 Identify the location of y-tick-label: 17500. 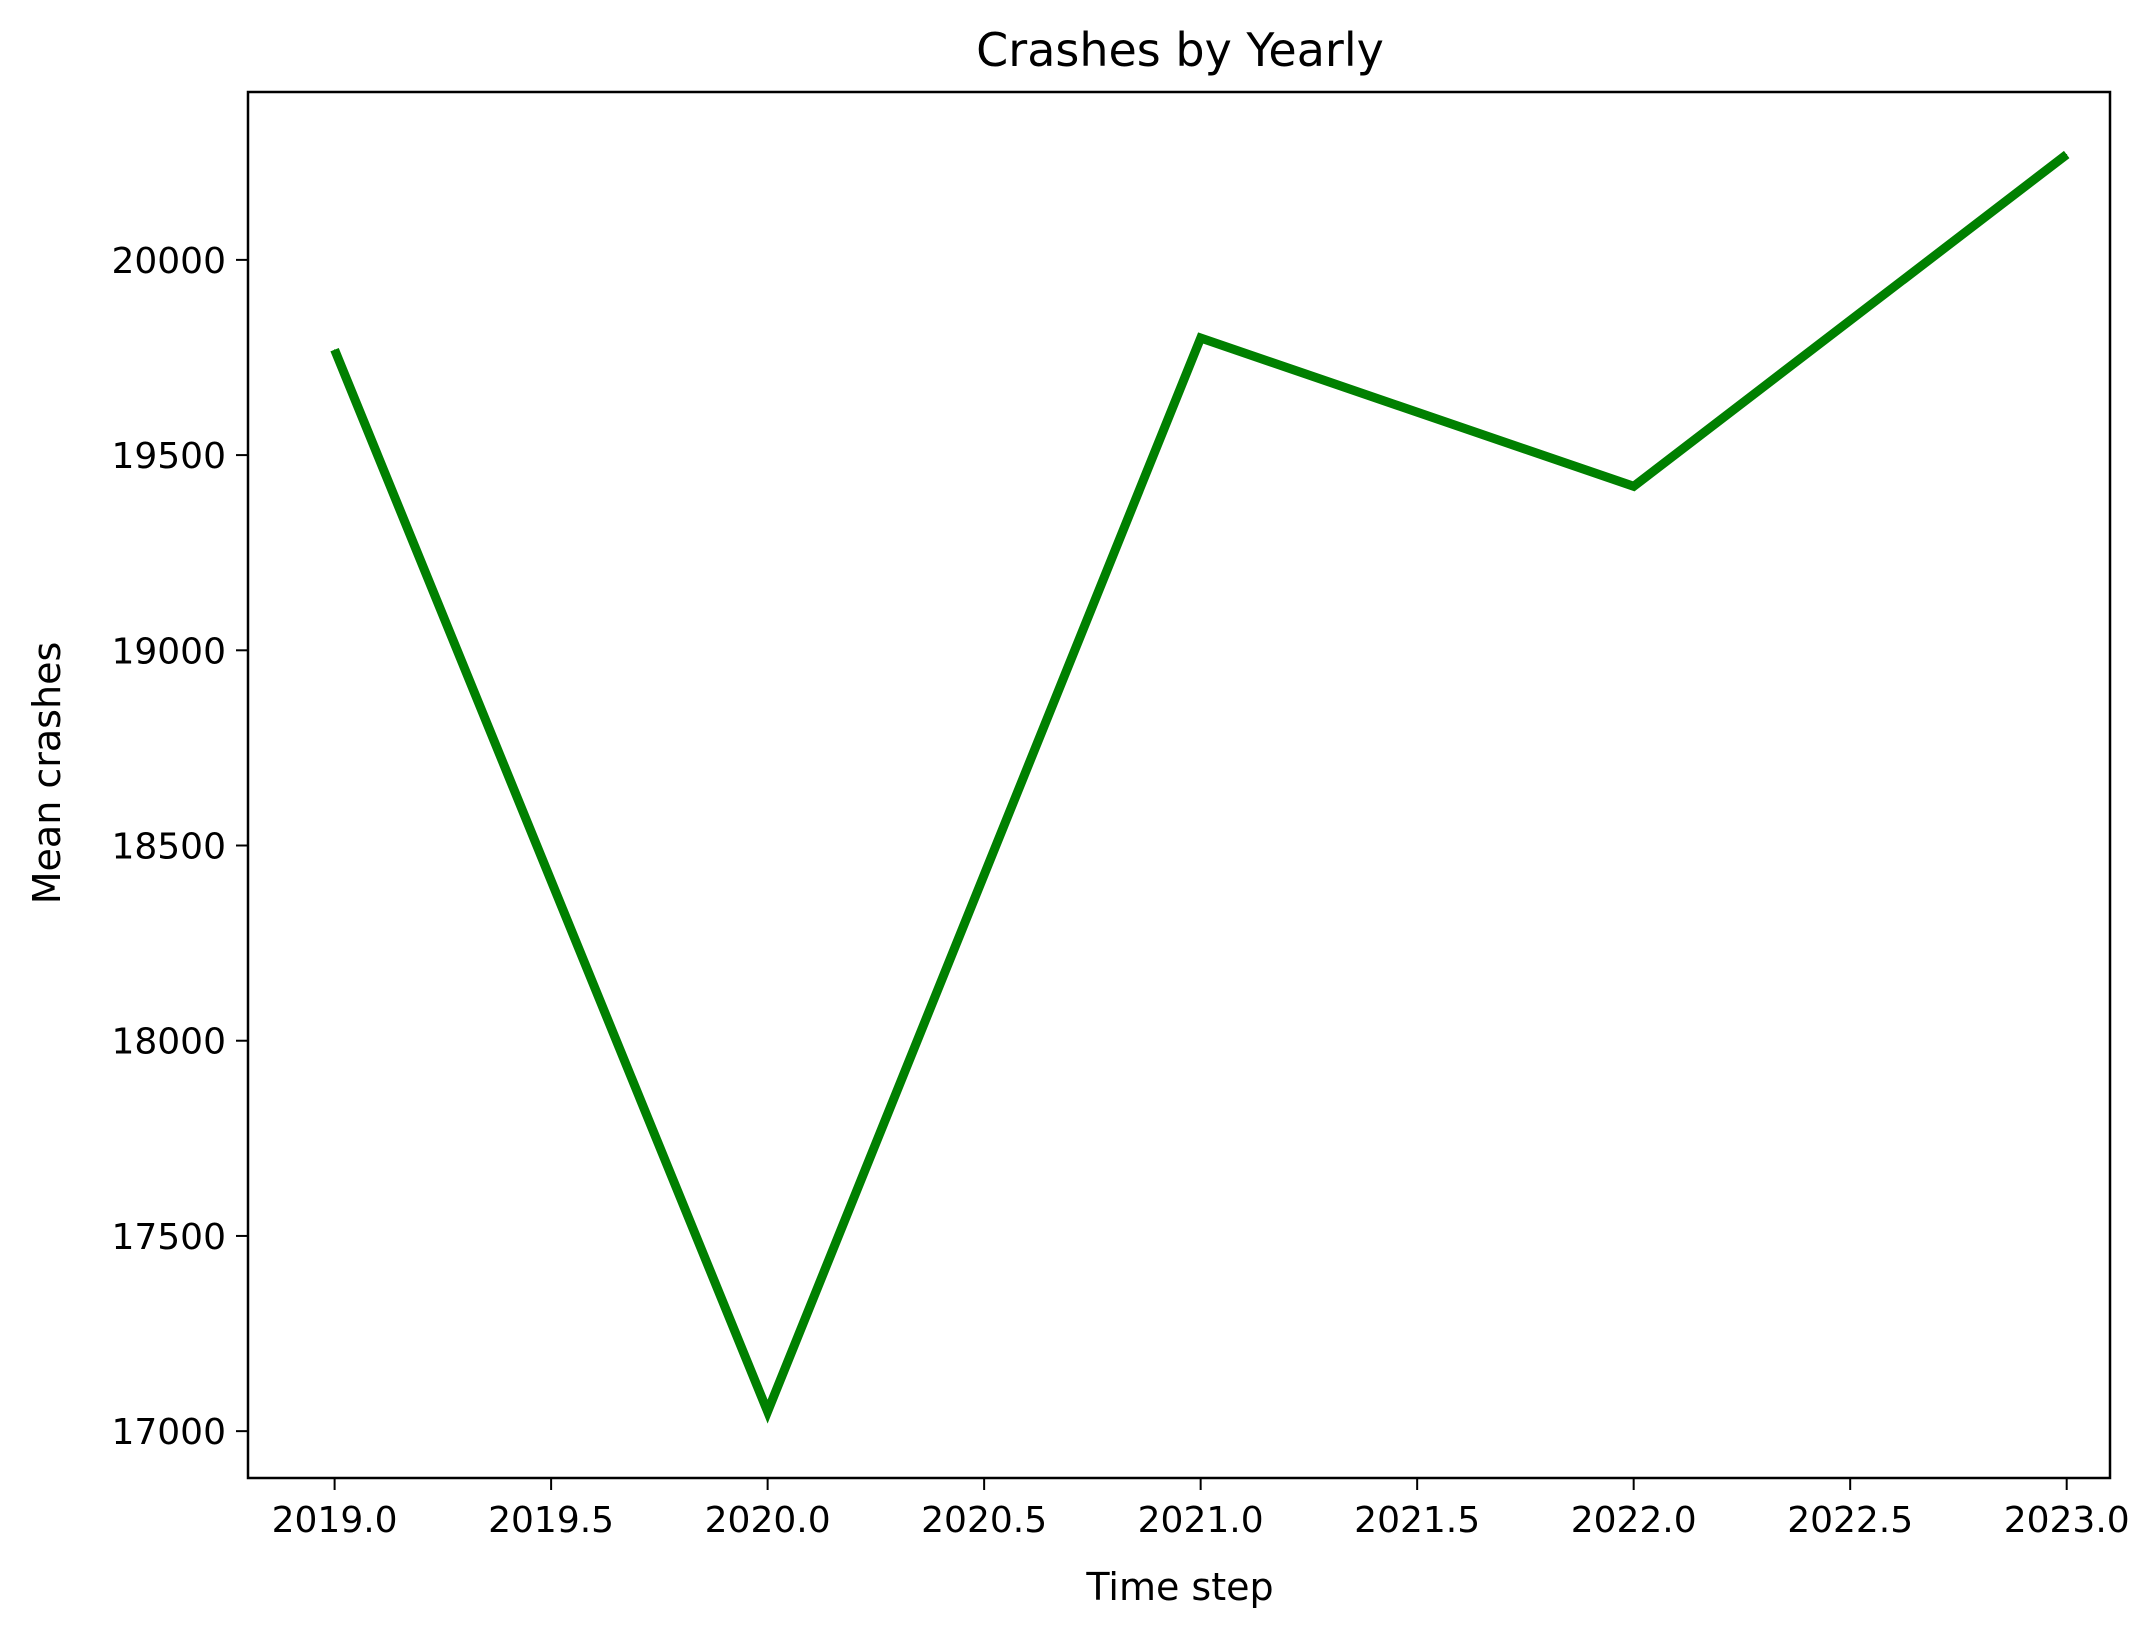
(168, 1237).